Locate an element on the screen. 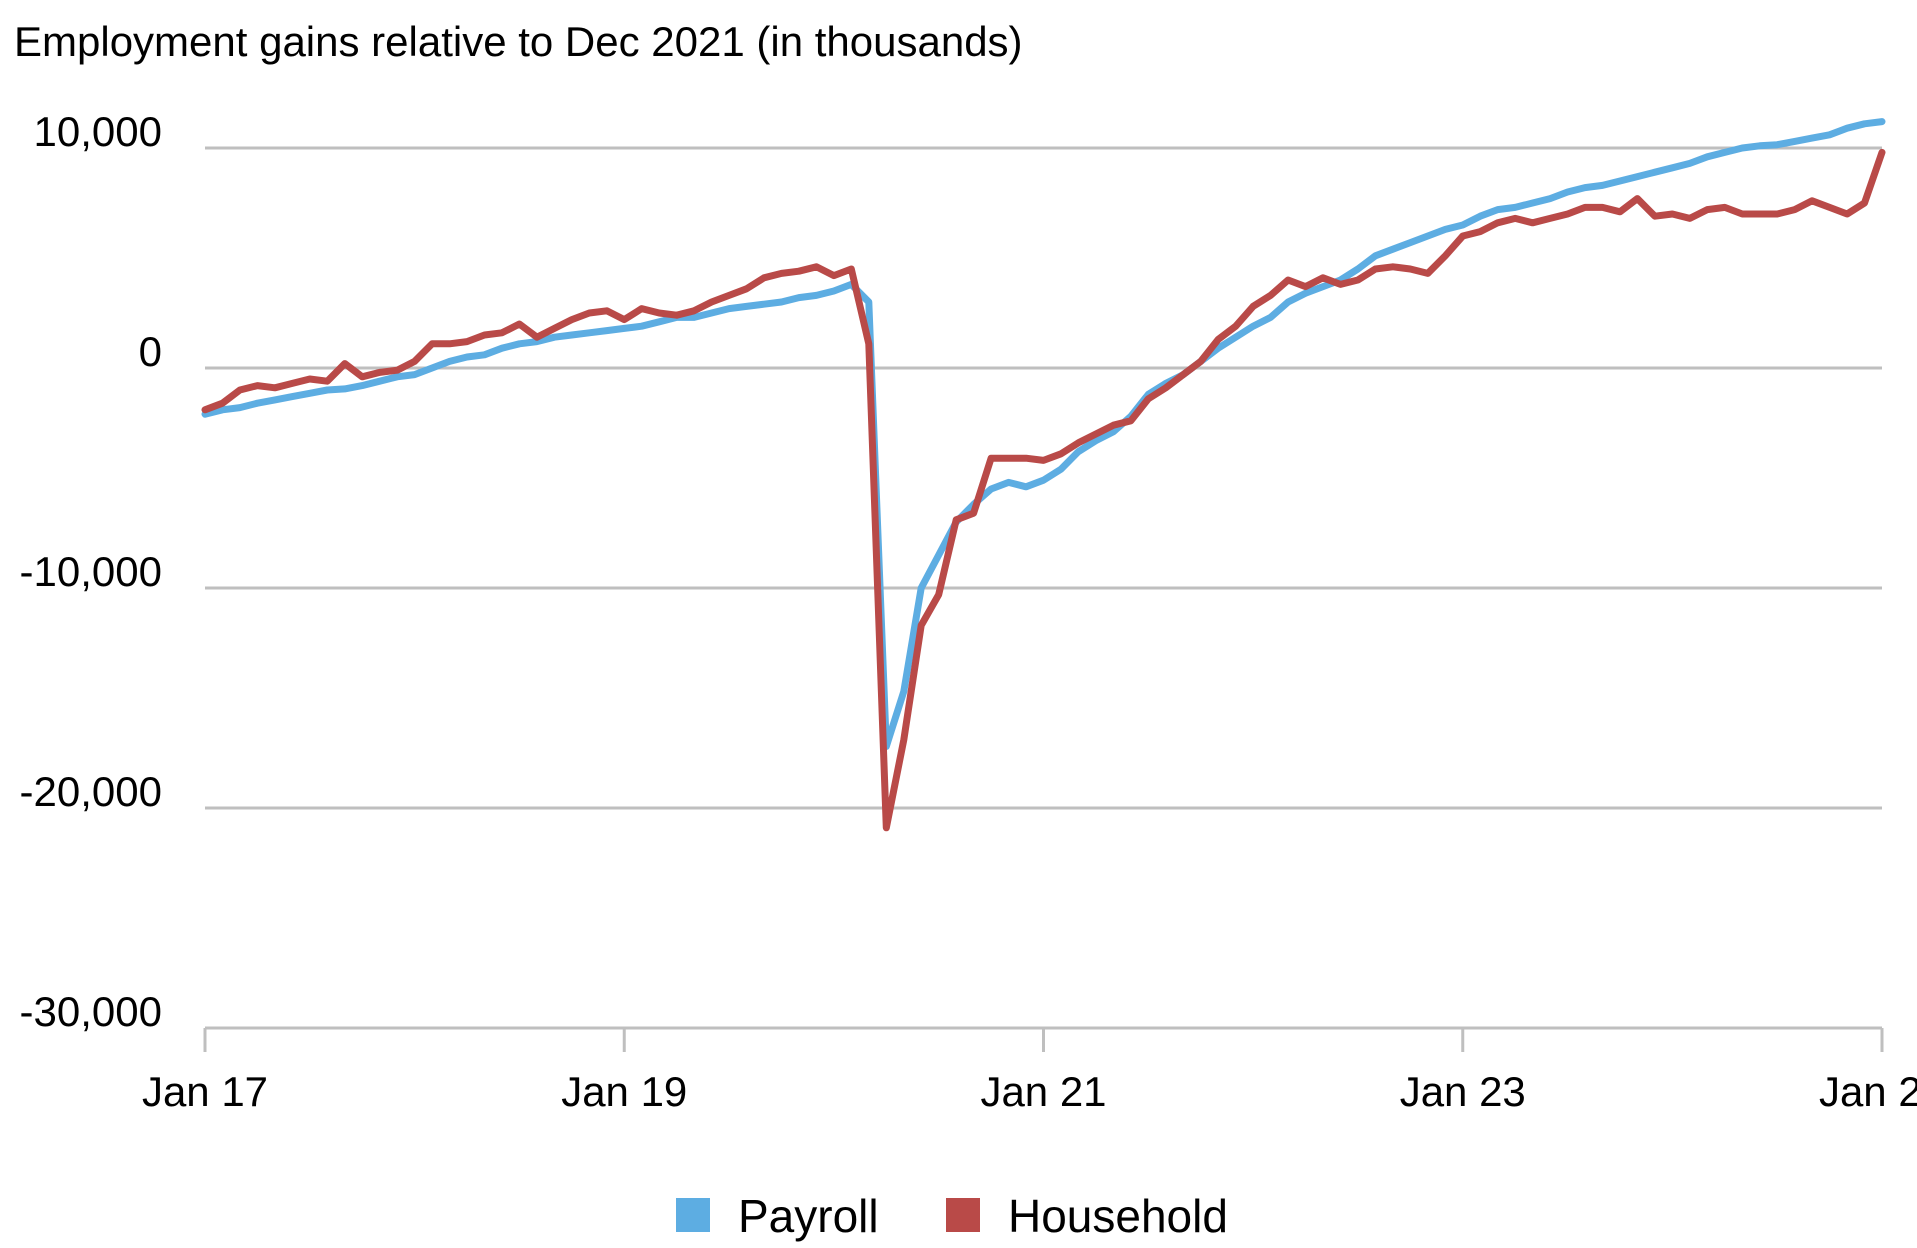 The image size is (1917, 1248). x-tick-label: Jan 25 is located at coordinates (1868, 1091).